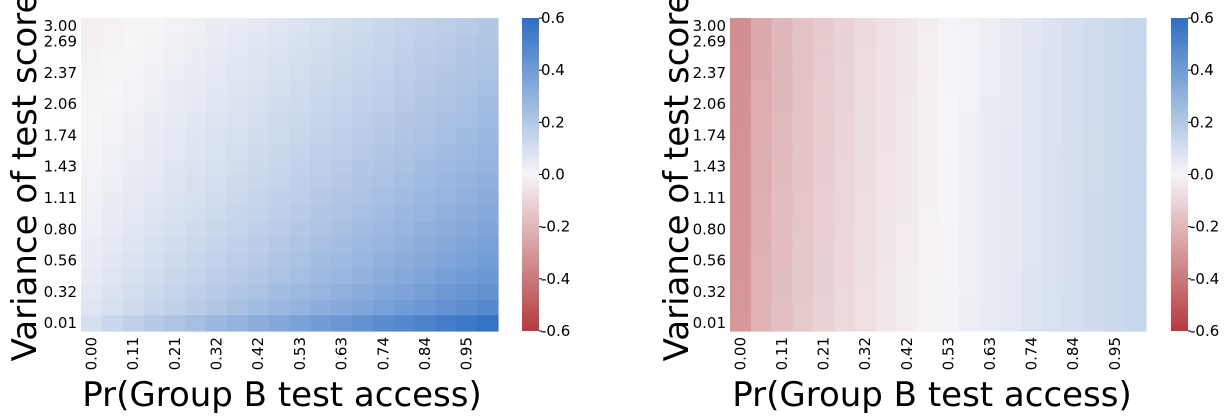 This screenshot has width=1225, height=418. What do you see at coordinates (709, 135) in the screenshot?
I see `y-tick-label: 1.74` at bounding box center [709, 135].